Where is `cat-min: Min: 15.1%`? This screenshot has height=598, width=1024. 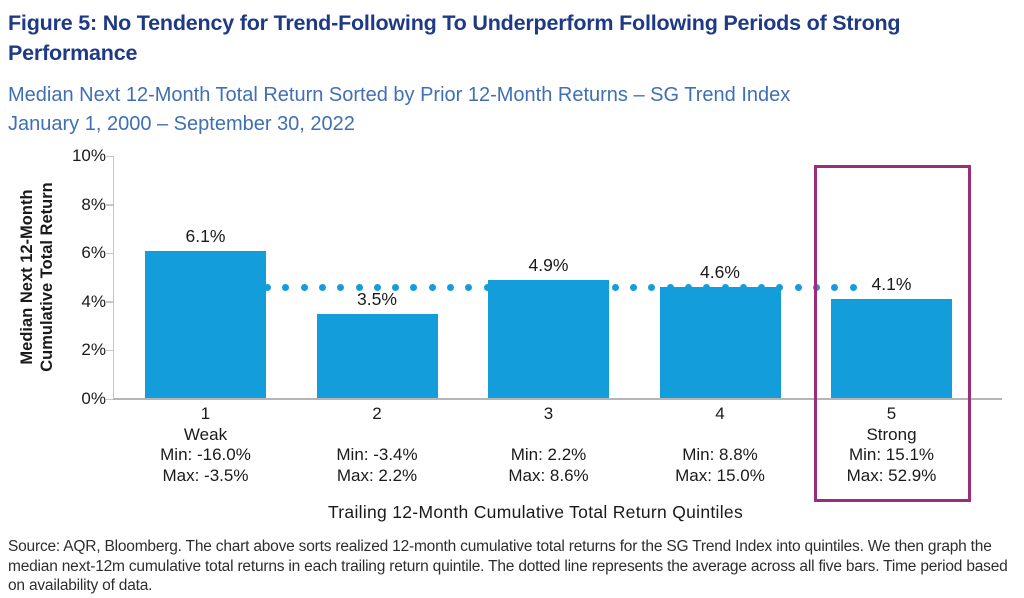 cat-min: Min: 15.1% is located at coordinates (891, 454).